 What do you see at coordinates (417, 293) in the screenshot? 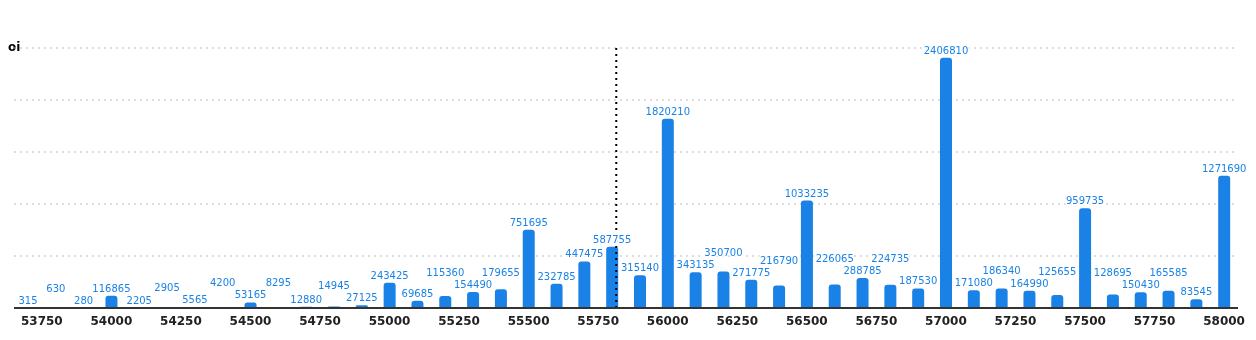
I see `data-label: 69685` at bounding box center [417, 293].